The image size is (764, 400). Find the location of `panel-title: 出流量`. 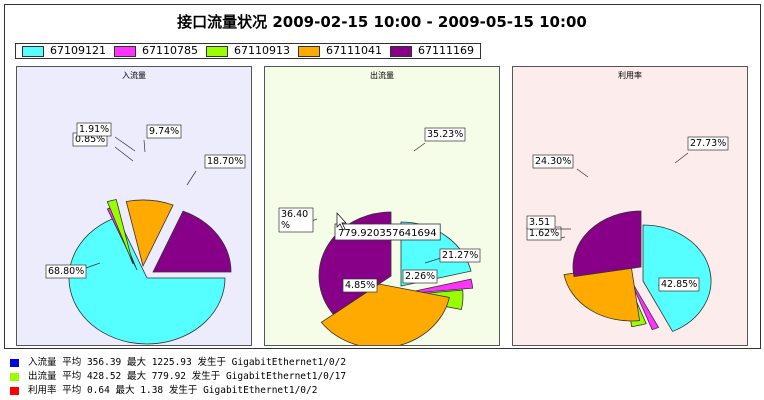

panel-title: 出流量 is located at coordinates (382, 75).